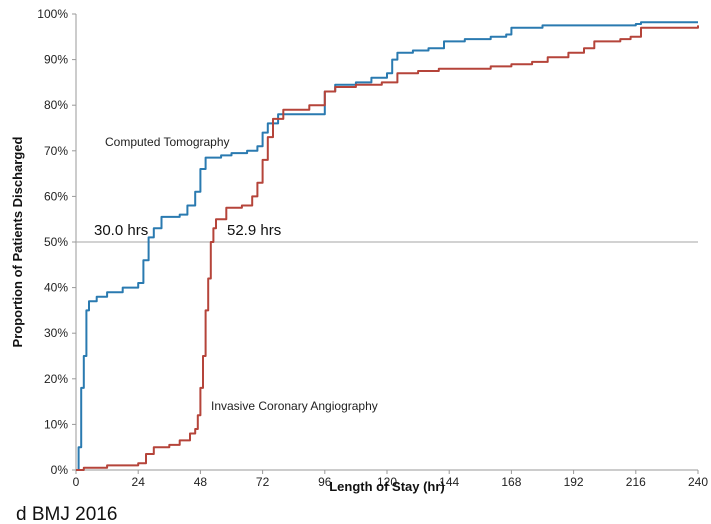 The image size is (711, 524). What do you see at coordinates (56, 196) in the screenshot?
I see `y-tick-label: 60%` at bounding box center [56, 196].